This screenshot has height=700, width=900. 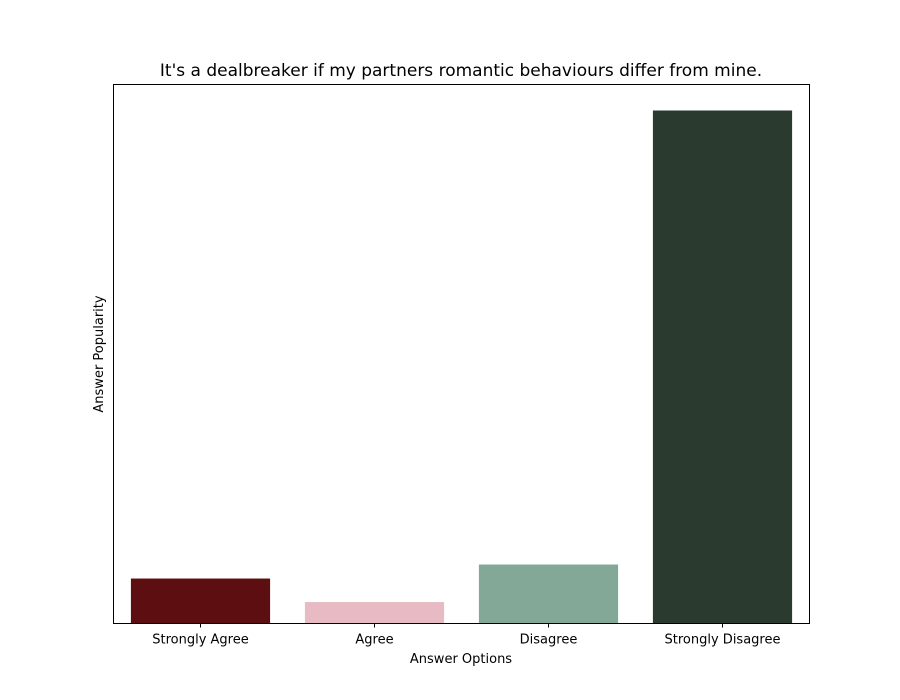 I want to click on x-tick-label: Strongly Disagree, so click(x=723, y=640).